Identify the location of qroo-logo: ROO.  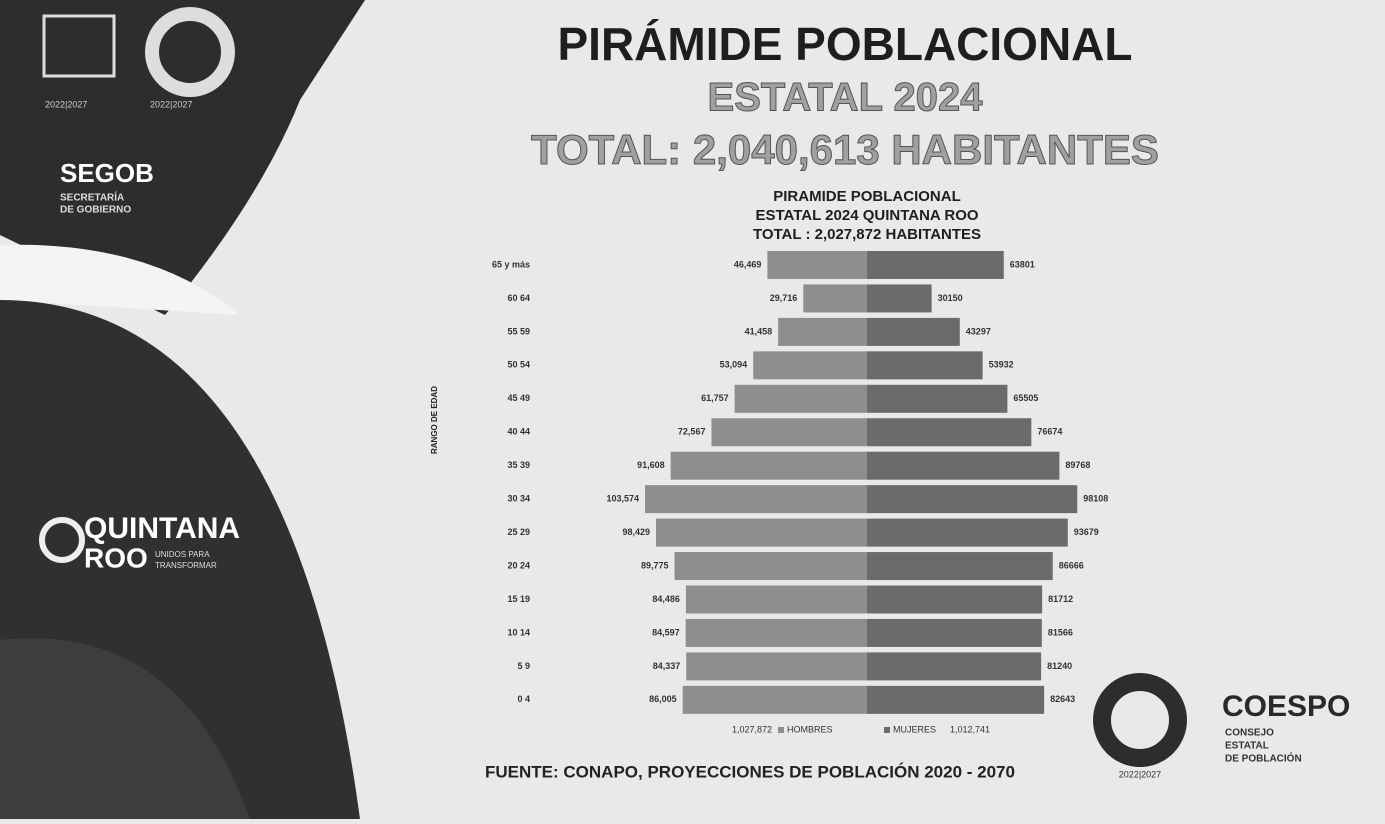
(116, 557).